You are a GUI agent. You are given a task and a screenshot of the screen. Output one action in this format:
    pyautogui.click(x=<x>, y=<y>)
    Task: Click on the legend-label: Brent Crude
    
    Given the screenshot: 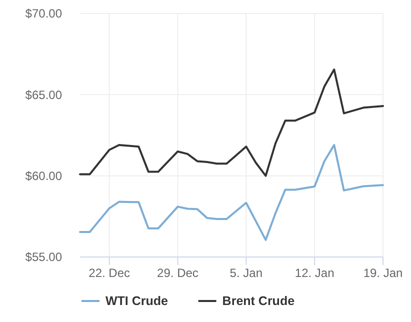 What is the action you would take?
    pyautogui.click(x=258, y=301)
    